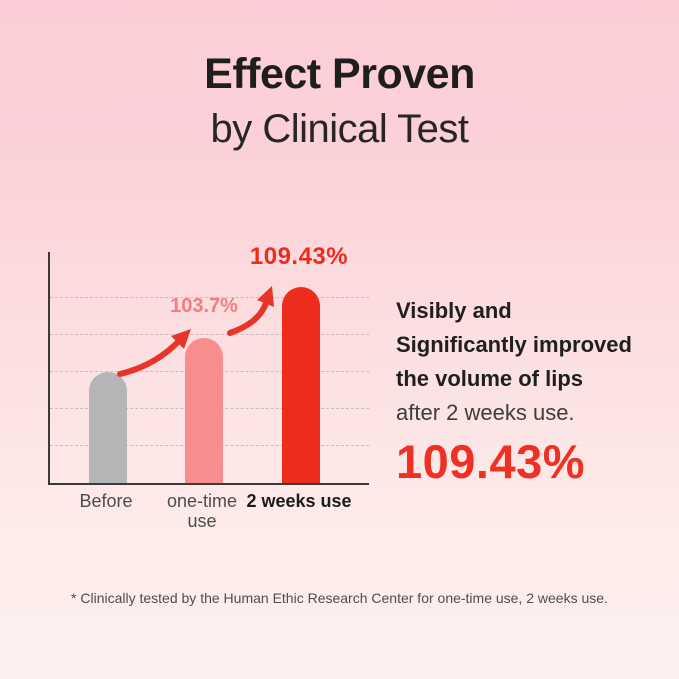  Describe the element at coordinates (301, 385) in the screenshot. I see `bar-2-weeks-use` at that location.